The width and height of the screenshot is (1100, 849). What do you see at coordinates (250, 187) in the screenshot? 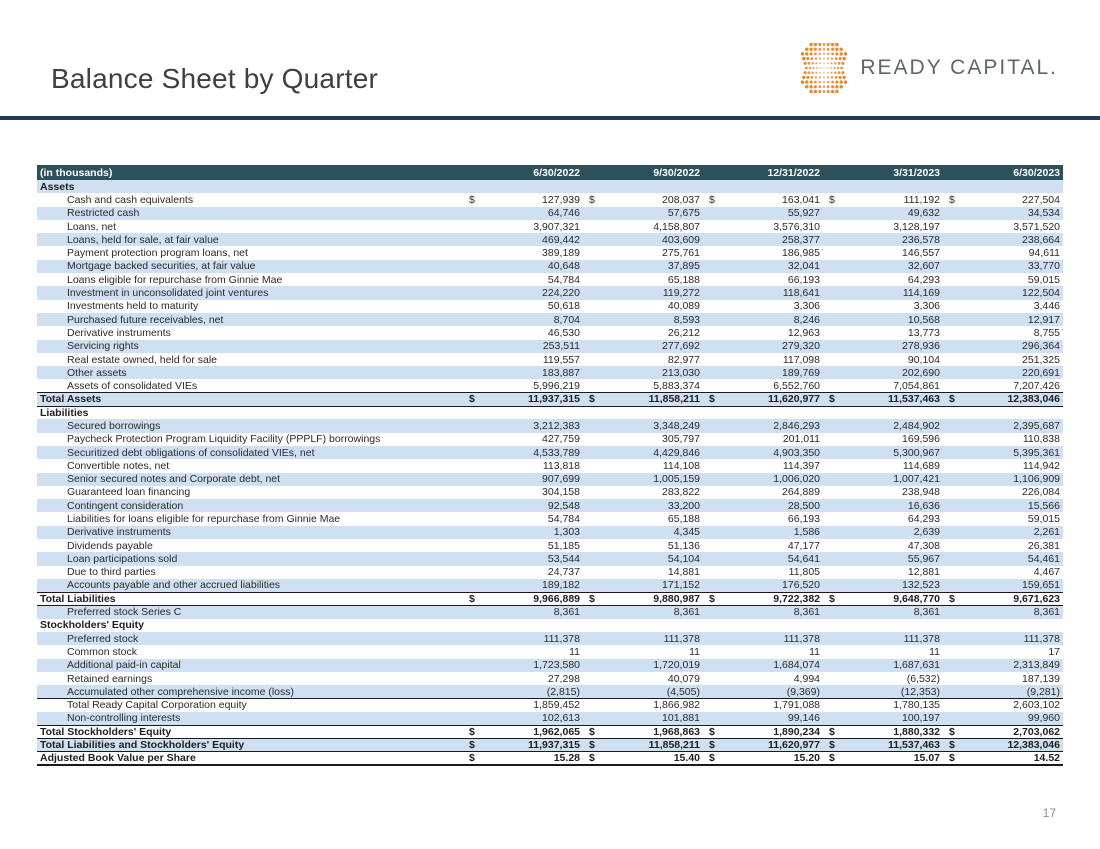
I see `row-label: Assets` at bounding box center [250, 187].